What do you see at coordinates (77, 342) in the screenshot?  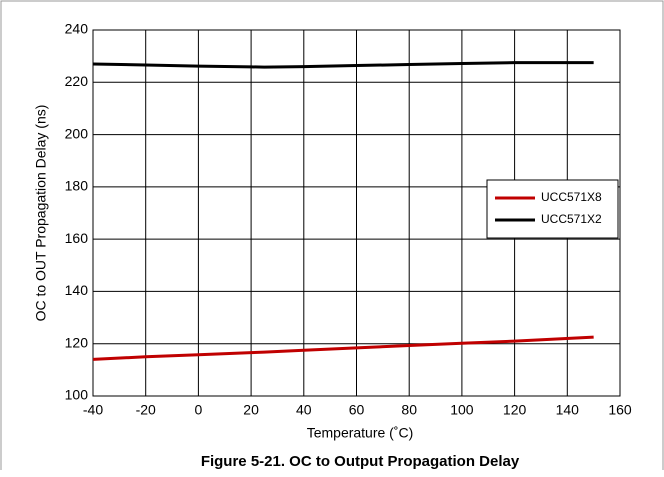 I see `y-tick-label: 120` at bounding box center [77, 342].